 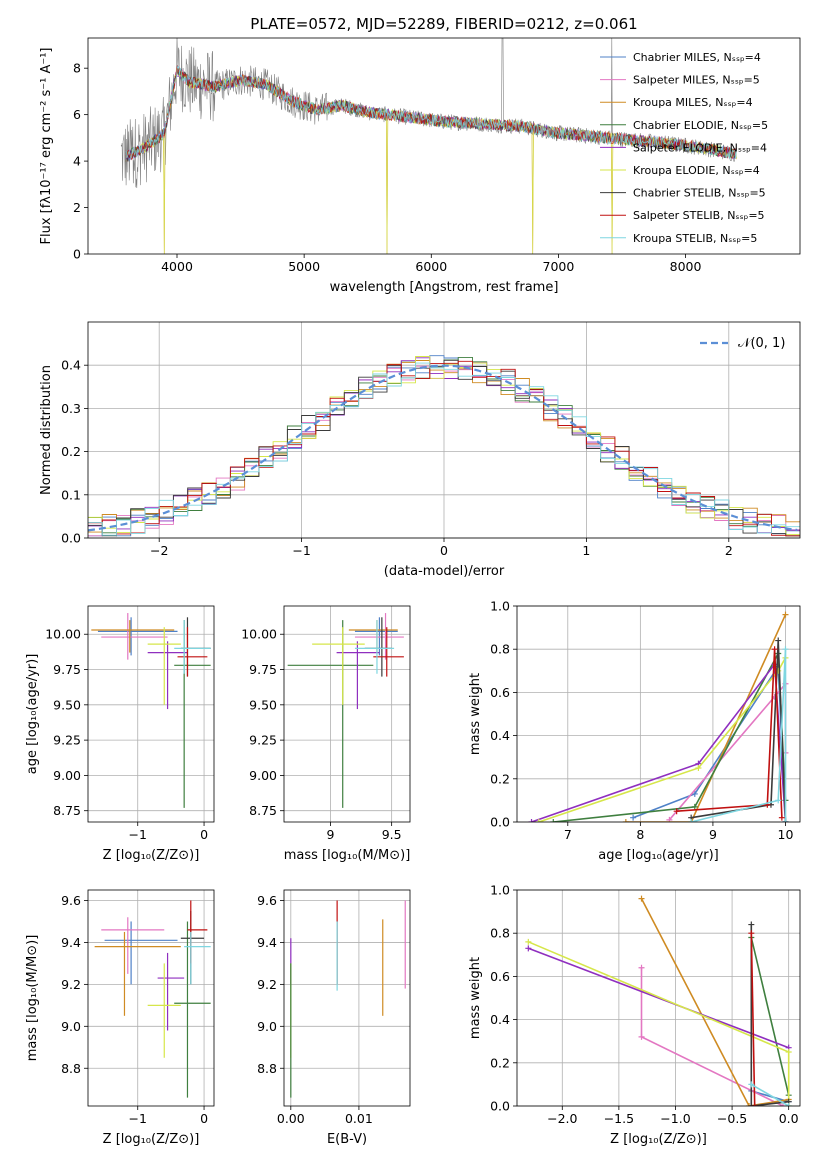 I want to click on y-axis-label: Normed distribution, so click(x=46, y=430).